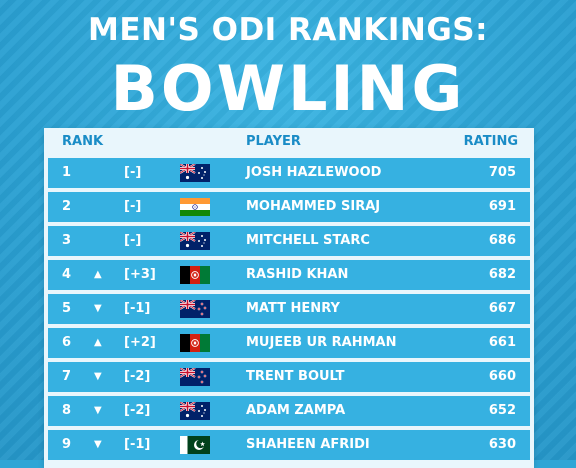  I want to click on page-title: BOWLING, so click(288, 88).